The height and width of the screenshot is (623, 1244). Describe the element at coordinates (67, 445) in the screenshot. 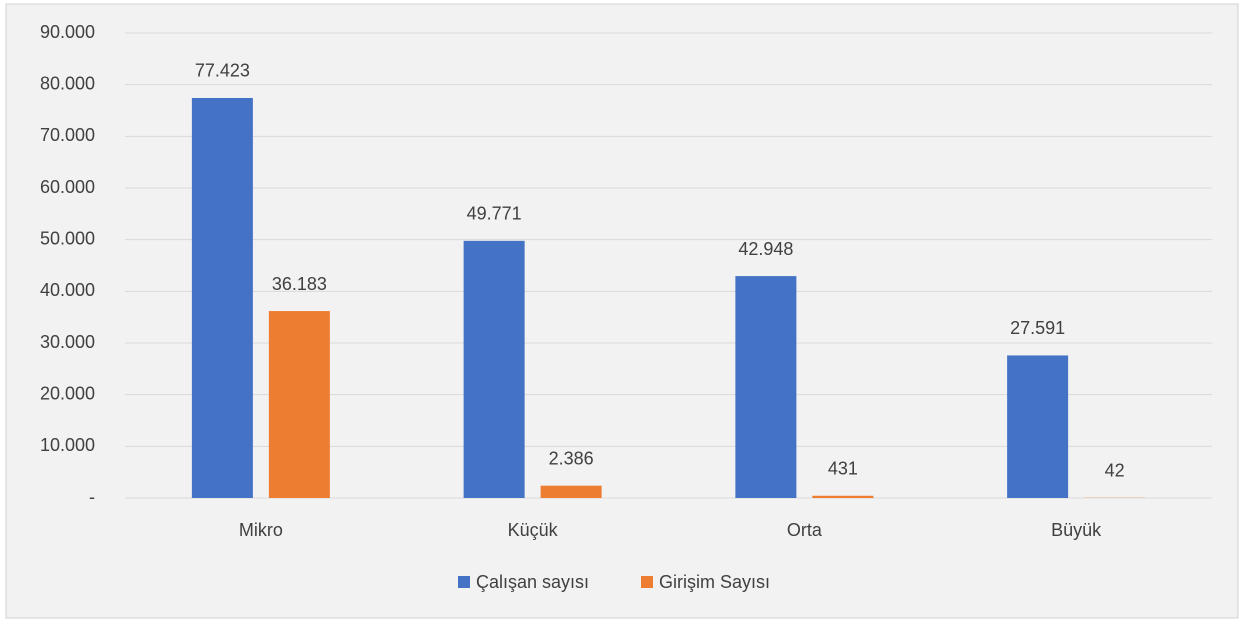

I see `y-tick-label: 10.000` at that location.